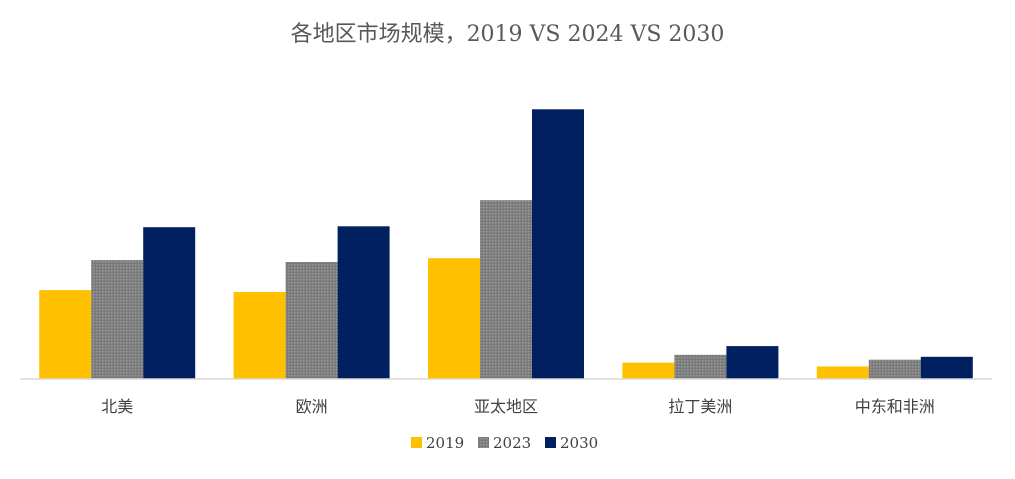  Describe the element at coordinates (700, 406) in the screenshot. I see `x-tick-label: 拉丁美洲` at that location.